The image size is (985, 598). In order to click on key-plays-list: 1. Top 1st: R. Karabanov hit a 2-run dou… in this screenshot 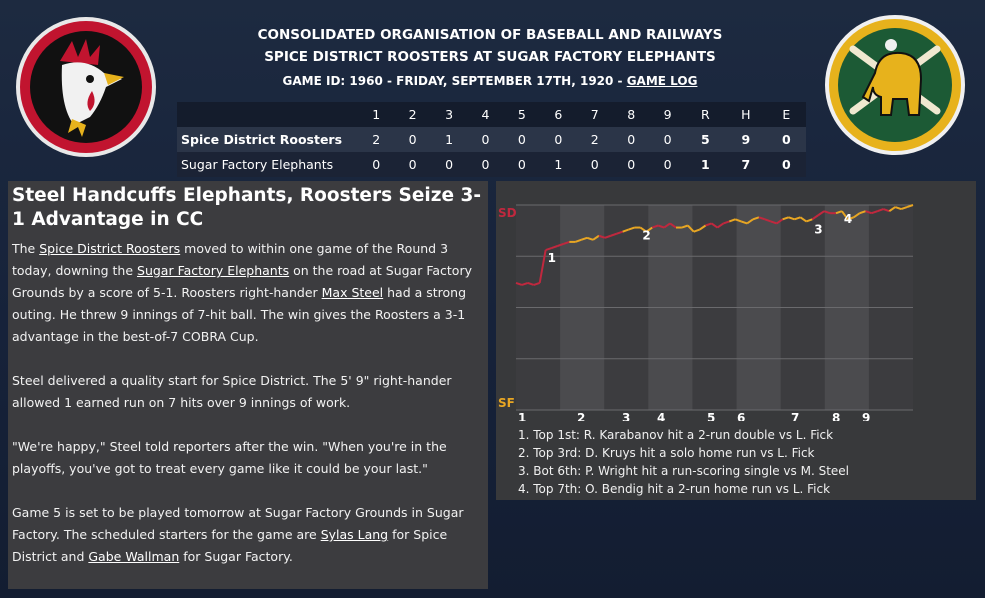, I will do `click(683, 462)`.